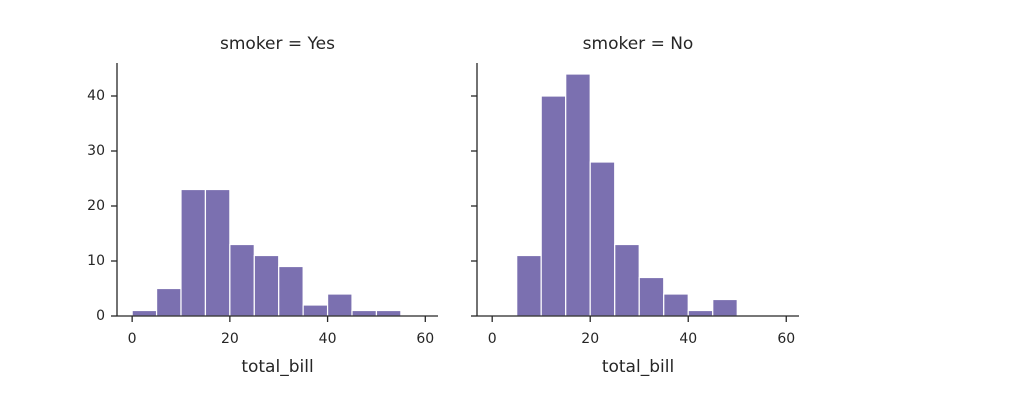  What do you see at coordinates (638, 44) in the screenshot?
I see `panel-title: smoker = No` at bounding box center [638, 44].